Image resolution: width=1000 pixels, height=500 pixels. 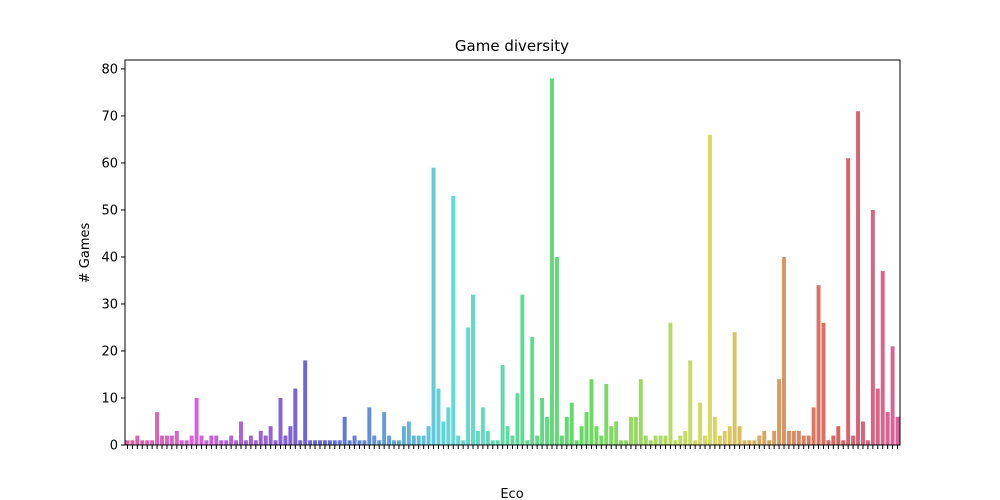 What do you see at coordinates (109, 304) in the screenshot?
I see `y-tick-label: 30` at bounding box center [109, 304].